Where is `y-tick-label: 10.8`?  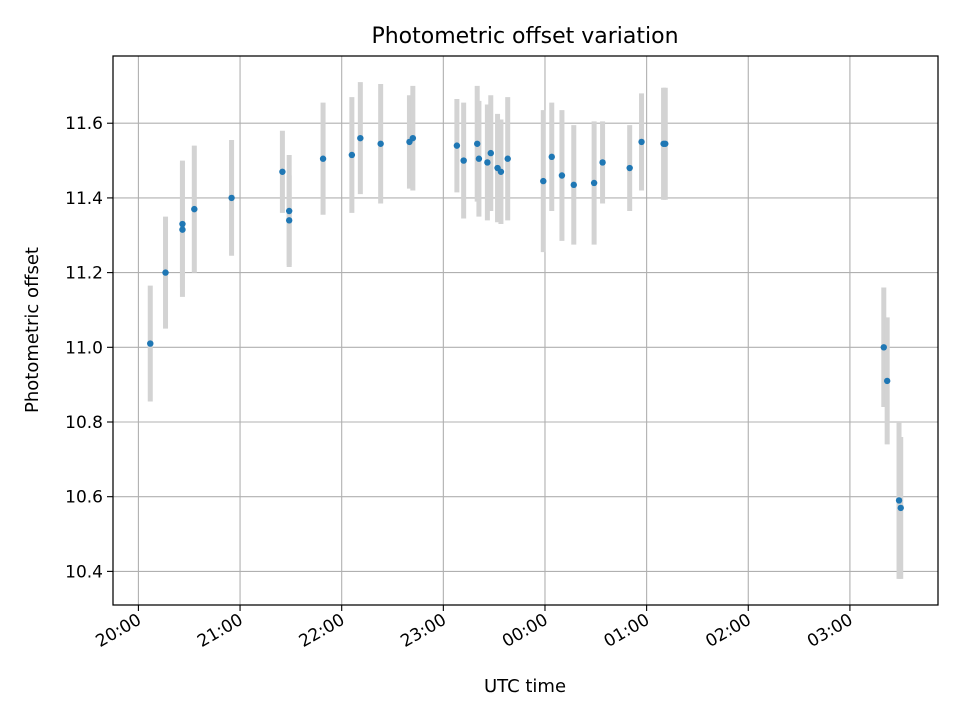 y-tick-label: 10.8 is located at coordinates (84, 423).